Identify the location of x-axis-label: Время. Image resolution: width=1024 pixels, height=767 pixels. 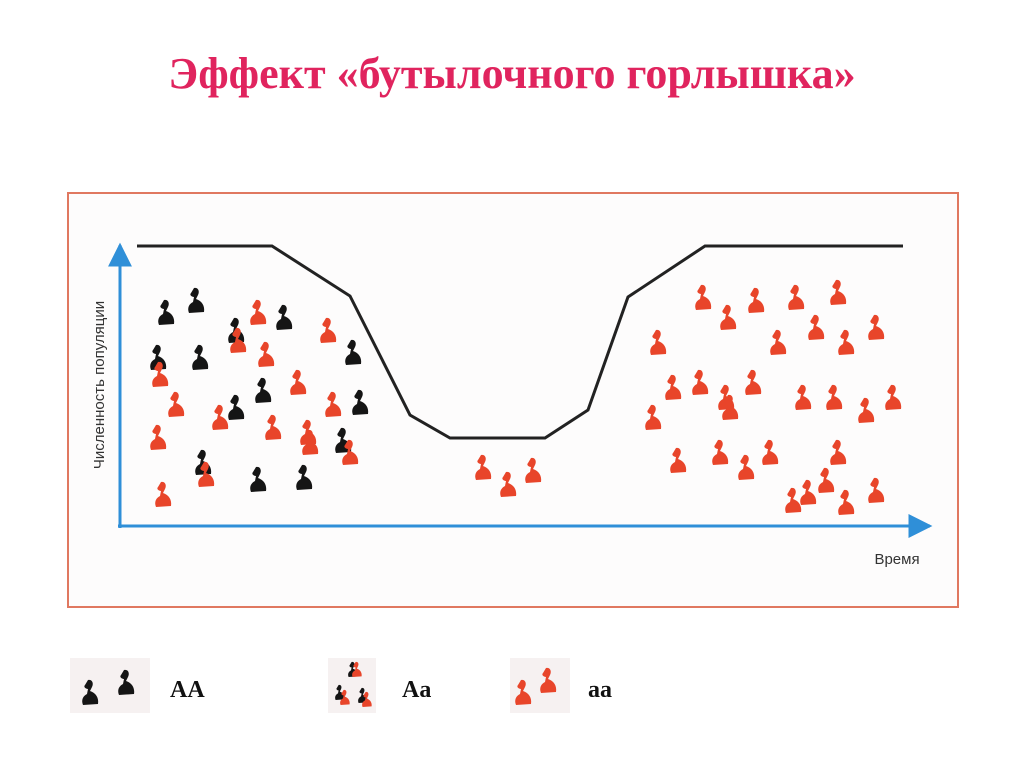
(896, 559).